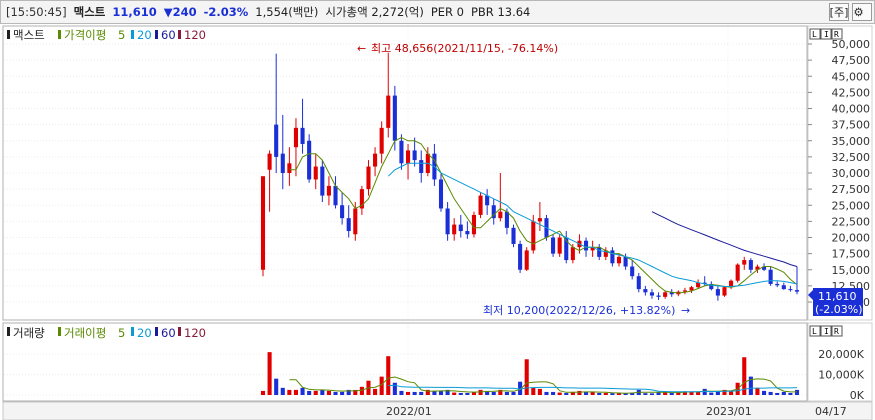  I want to click on current-price-badge: 11,610 (-2.03%), so click(835, 302).